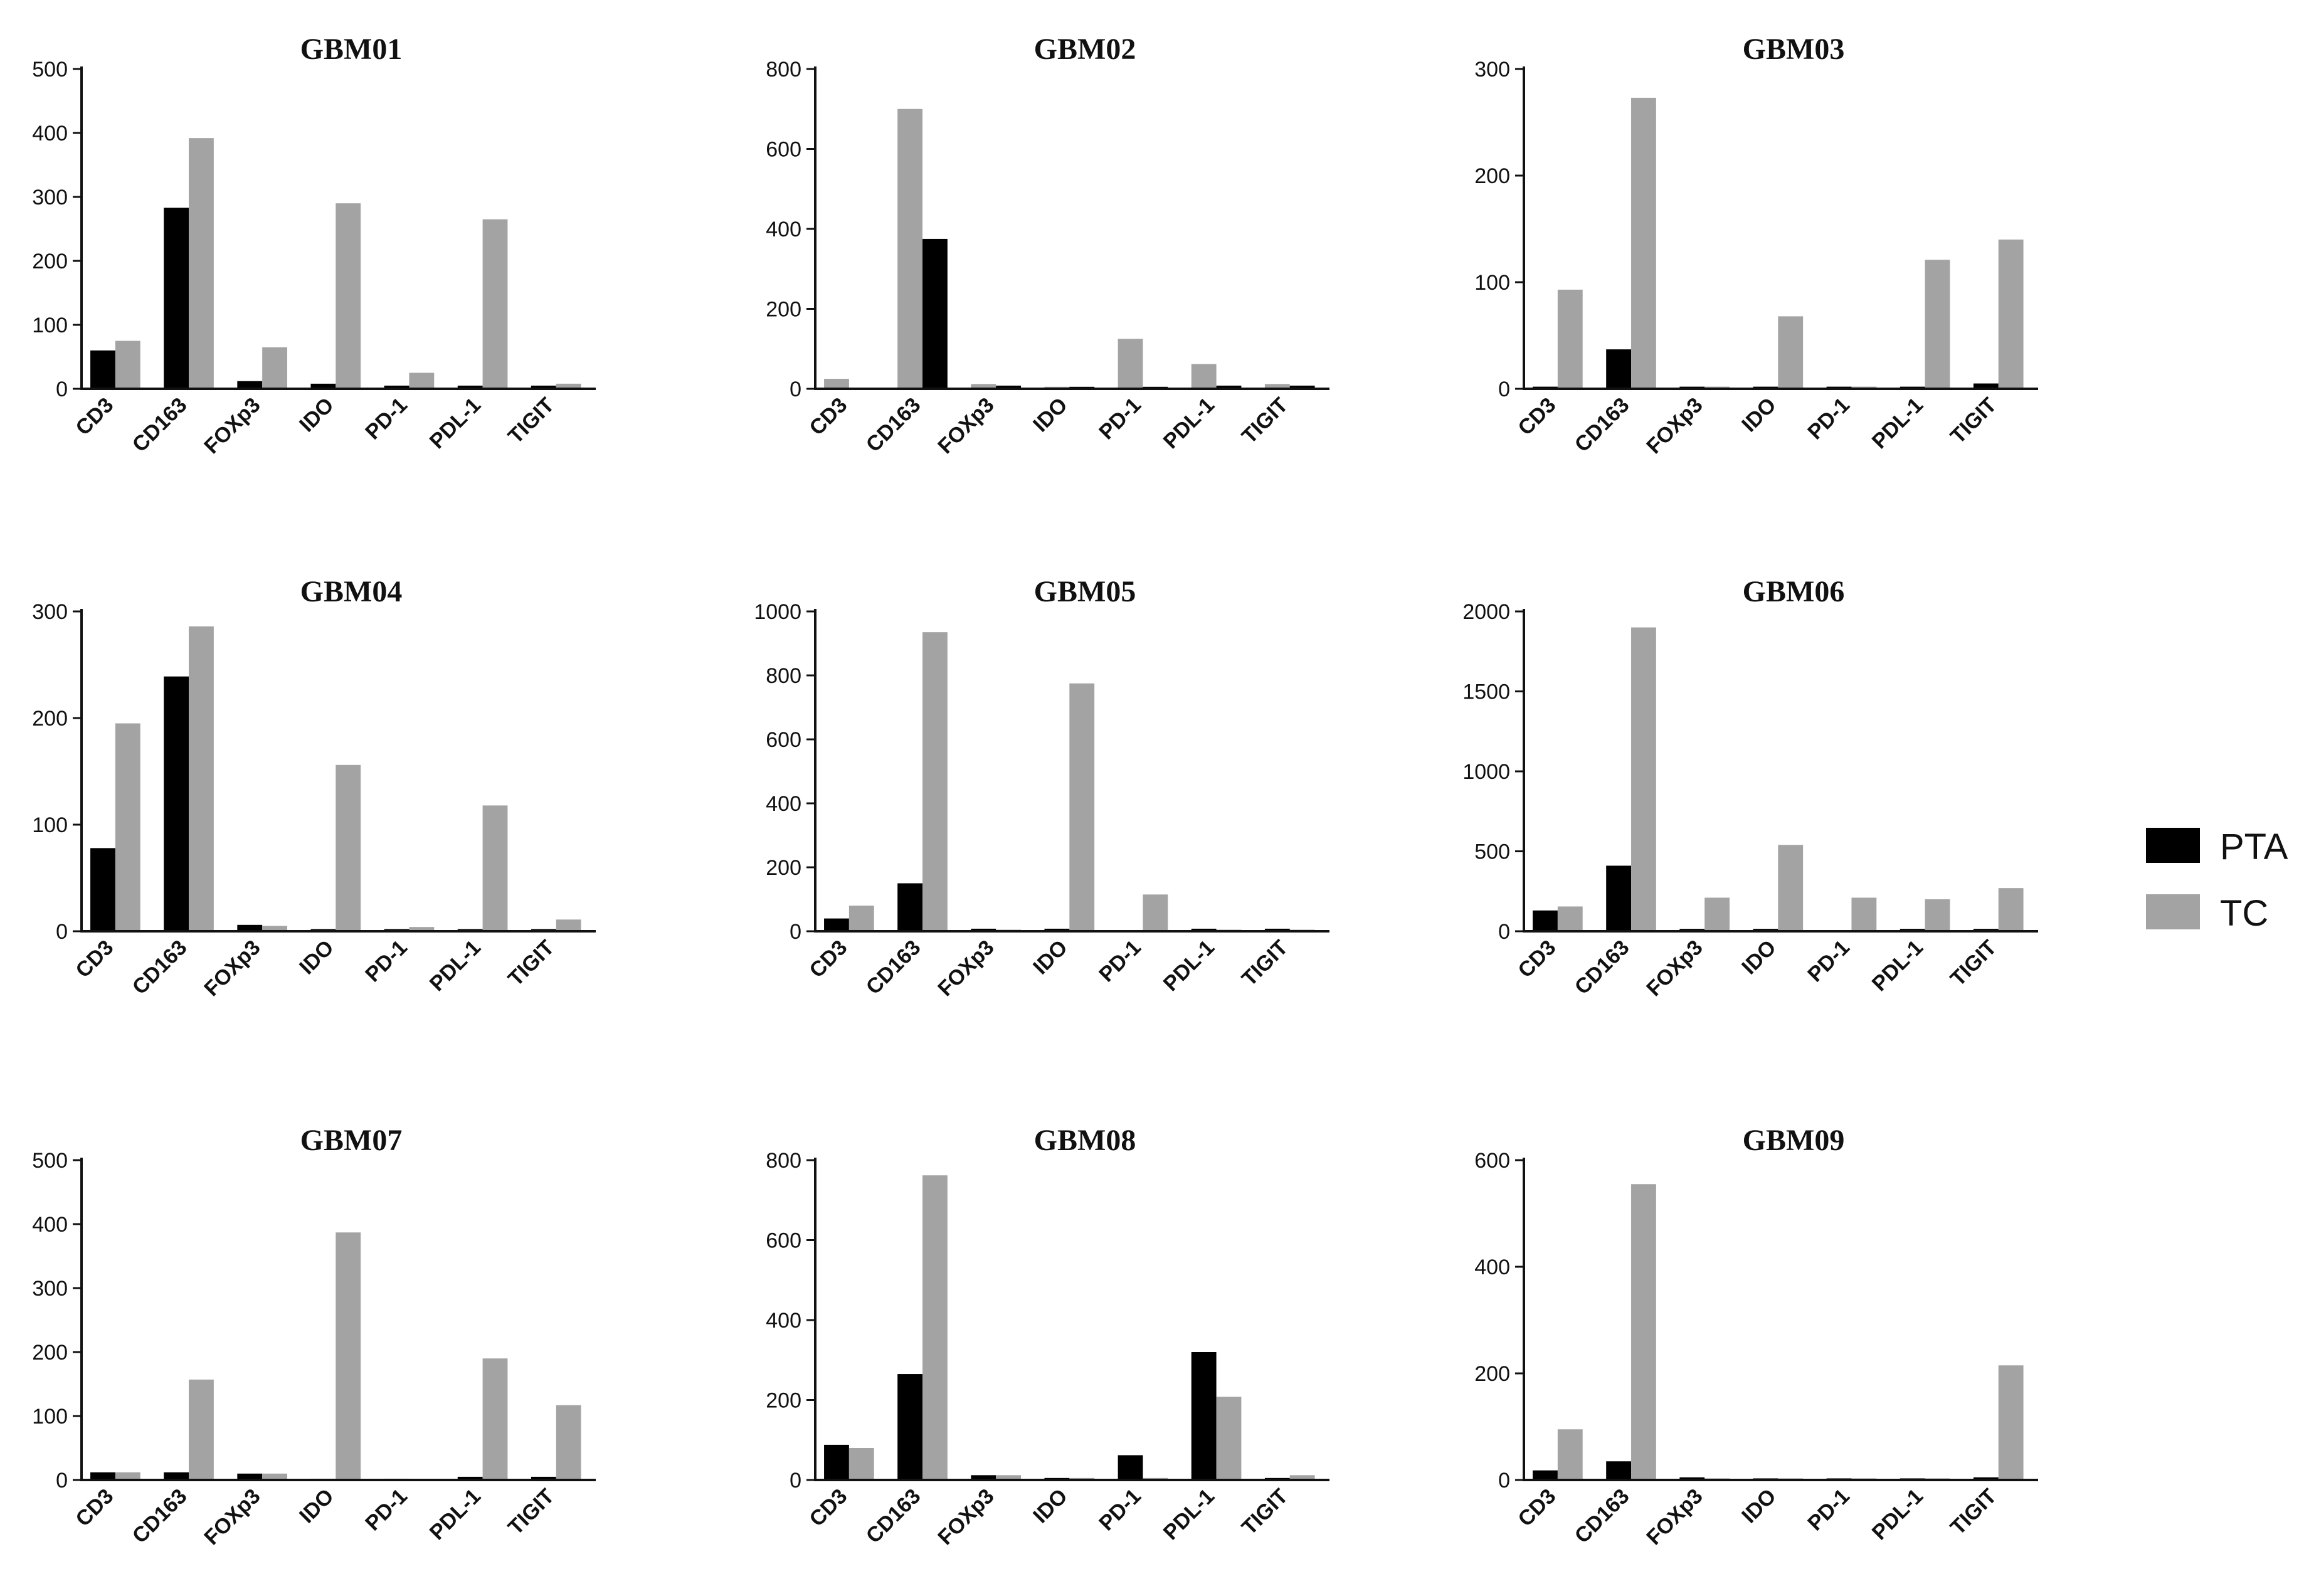 The height and width of the screenshot is (1596, 2304). Describe the element at coordinates (2173, 911) in the screenshot. I see `legend-swatch-tc` at that location.